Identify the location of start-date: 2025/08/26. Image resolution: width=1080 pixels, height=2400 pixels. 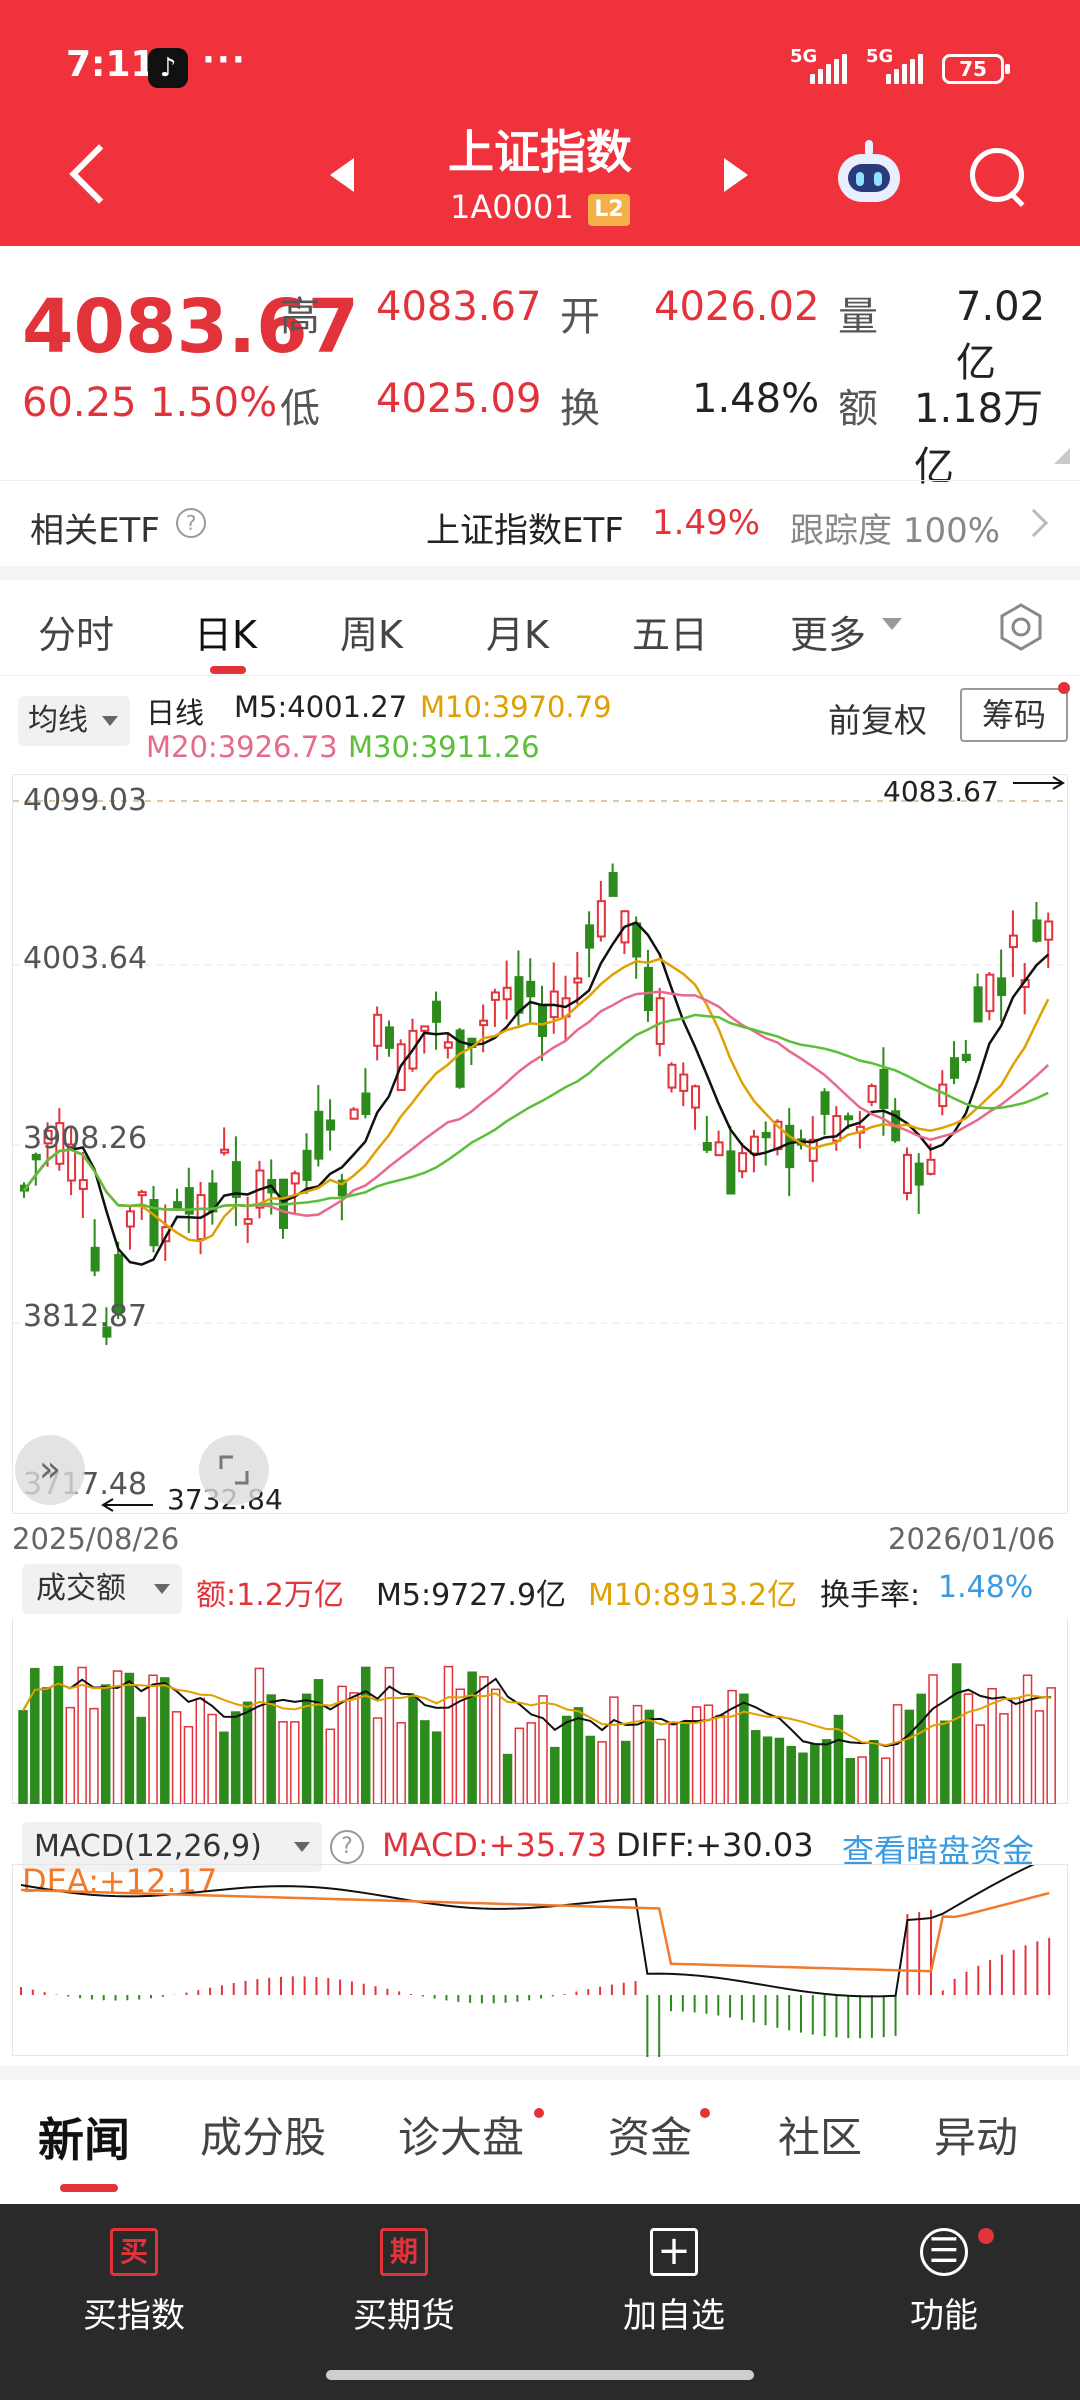
(96, 1539).